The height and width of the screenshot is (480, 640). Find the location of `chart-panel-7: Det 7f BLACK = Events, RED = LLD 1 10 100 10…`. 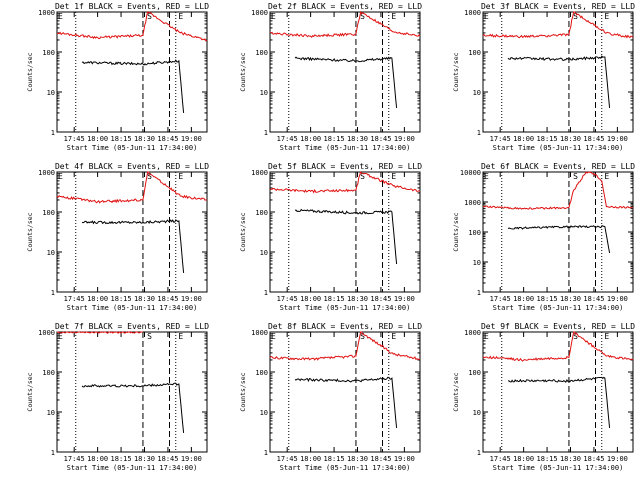

chart-panel-7: Det 7f BLACK = Events, RED = LLD 1 10 100 10… is located at coordinates (117, 397).